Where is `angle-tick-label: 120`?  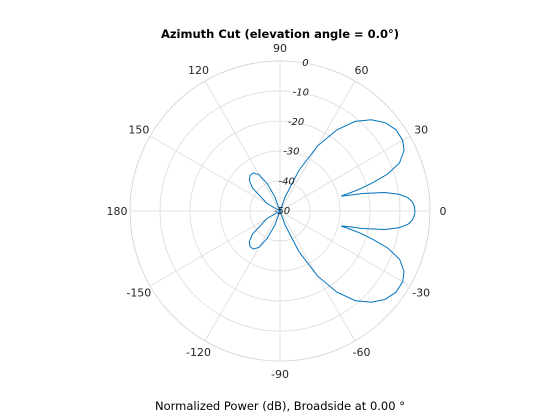
angle-tick-label: 120 is located at coordinates (198, 70).